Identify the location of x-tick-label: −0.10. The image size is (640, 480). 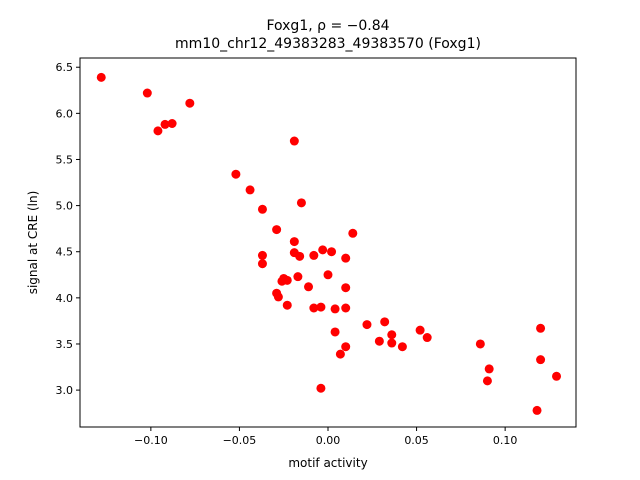
(151, 440).